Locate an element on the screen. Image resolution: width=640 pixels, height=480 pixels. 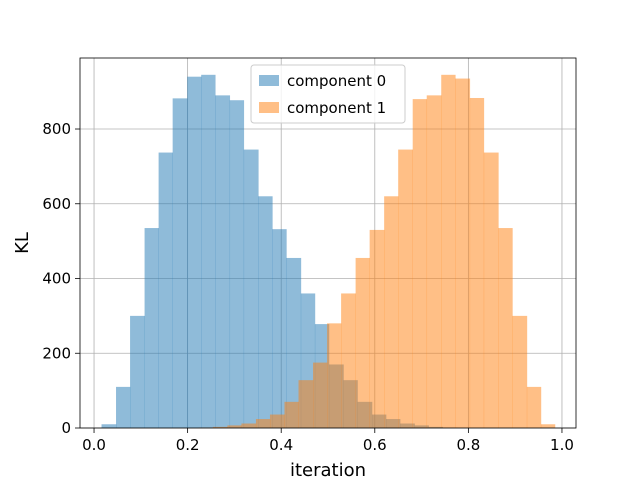
y-tick-label-2: 400 is located at coordinates (56, 279).